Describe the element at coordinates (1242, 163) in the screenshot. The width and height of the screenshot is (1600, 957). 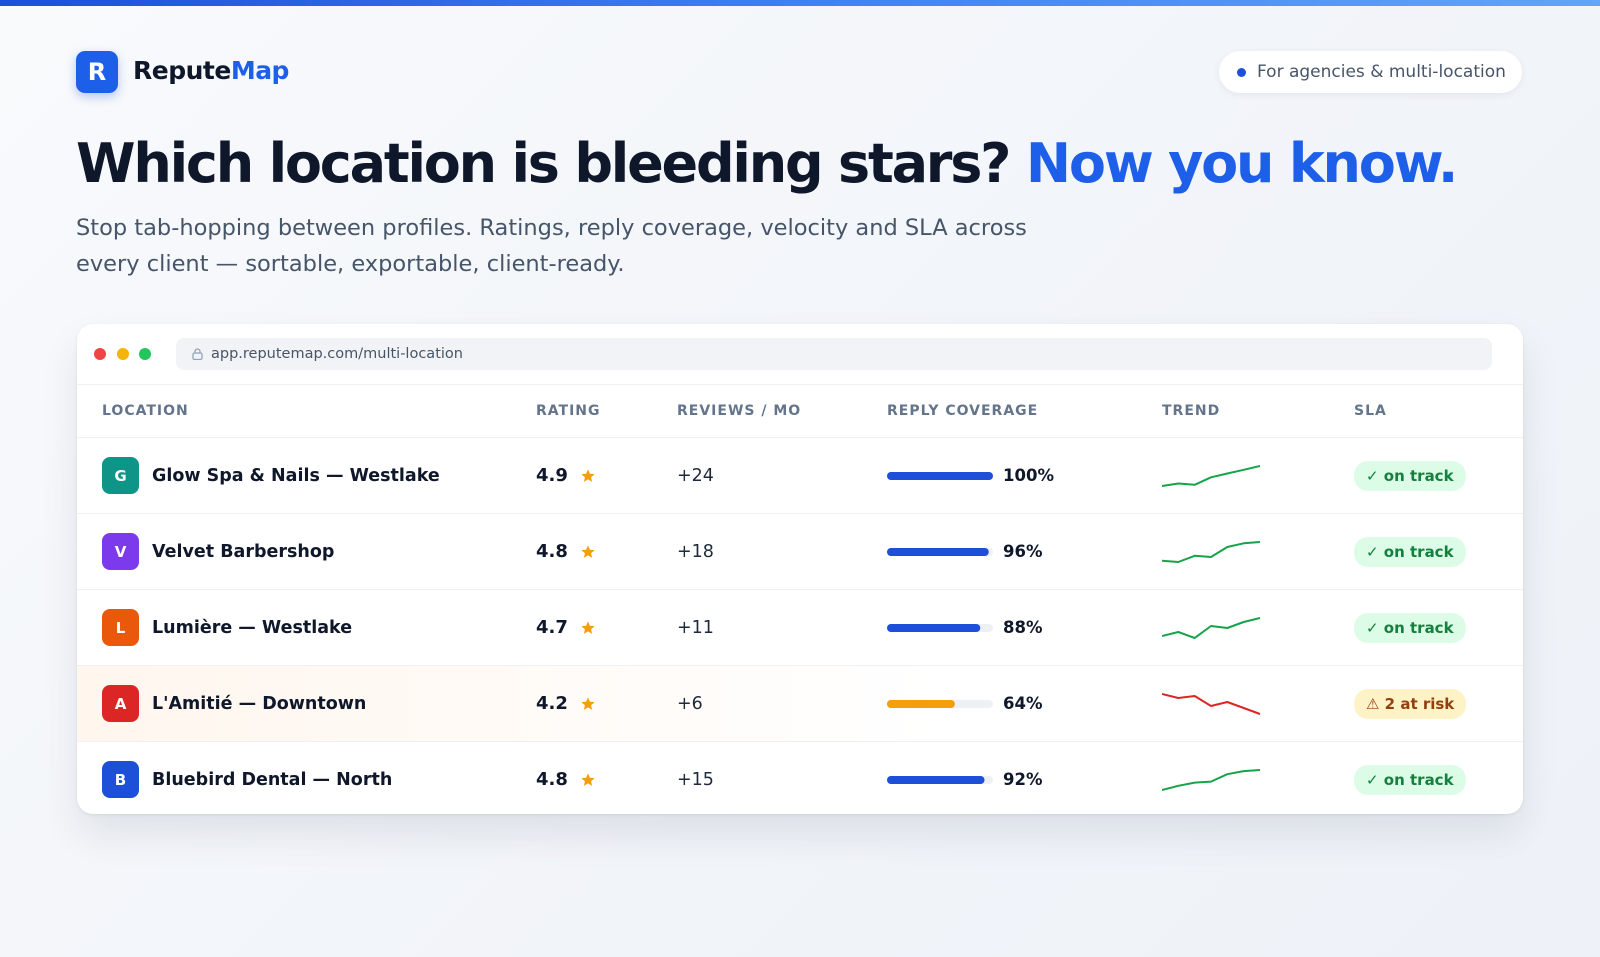
I see `headline-accent: Now you know.` at that location.